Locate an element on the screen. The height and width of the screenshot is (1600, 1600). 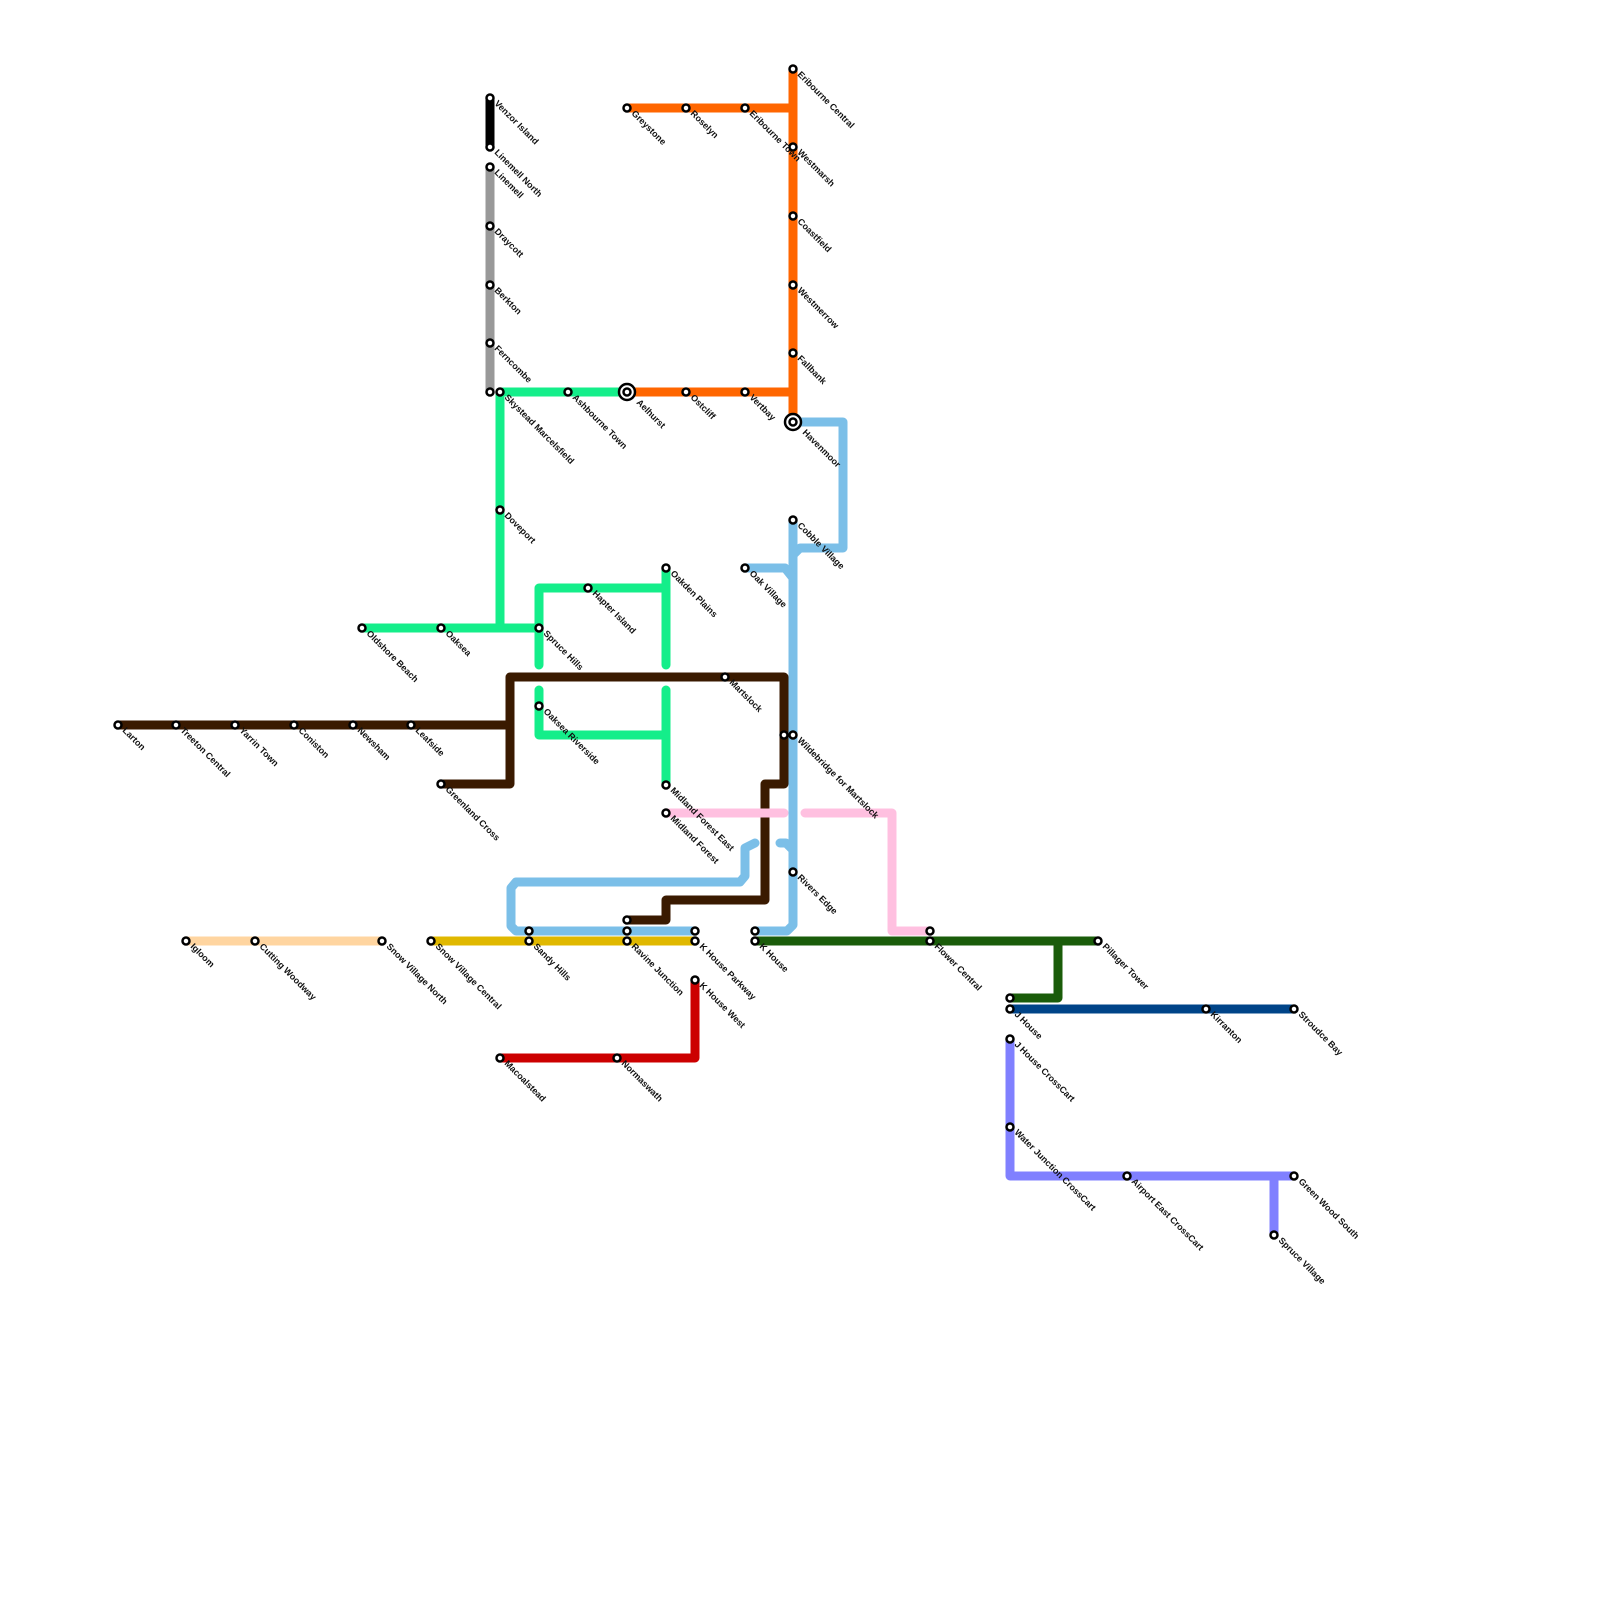
station-label: Aelhurst is located at coordinates (651, 413).